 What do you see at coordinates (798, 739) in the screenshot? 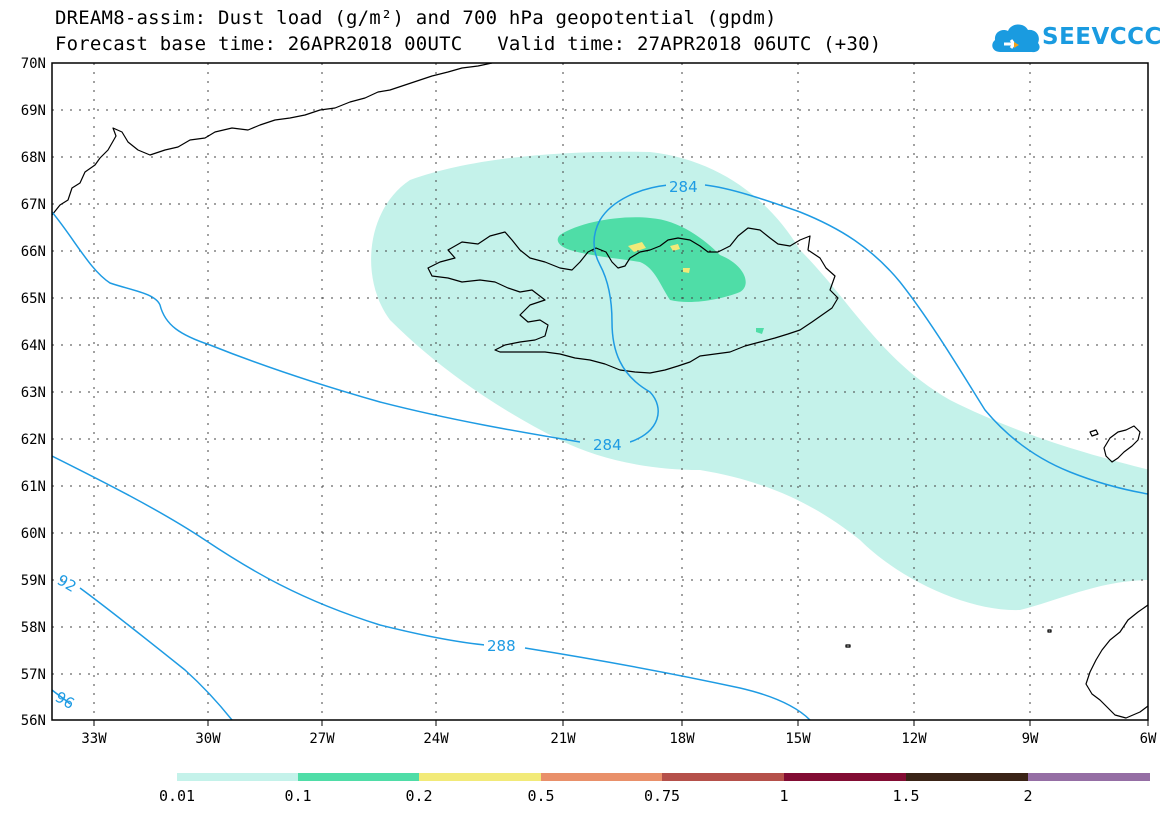
I see `lon-label: 15W` at bounding box center [798, 739].